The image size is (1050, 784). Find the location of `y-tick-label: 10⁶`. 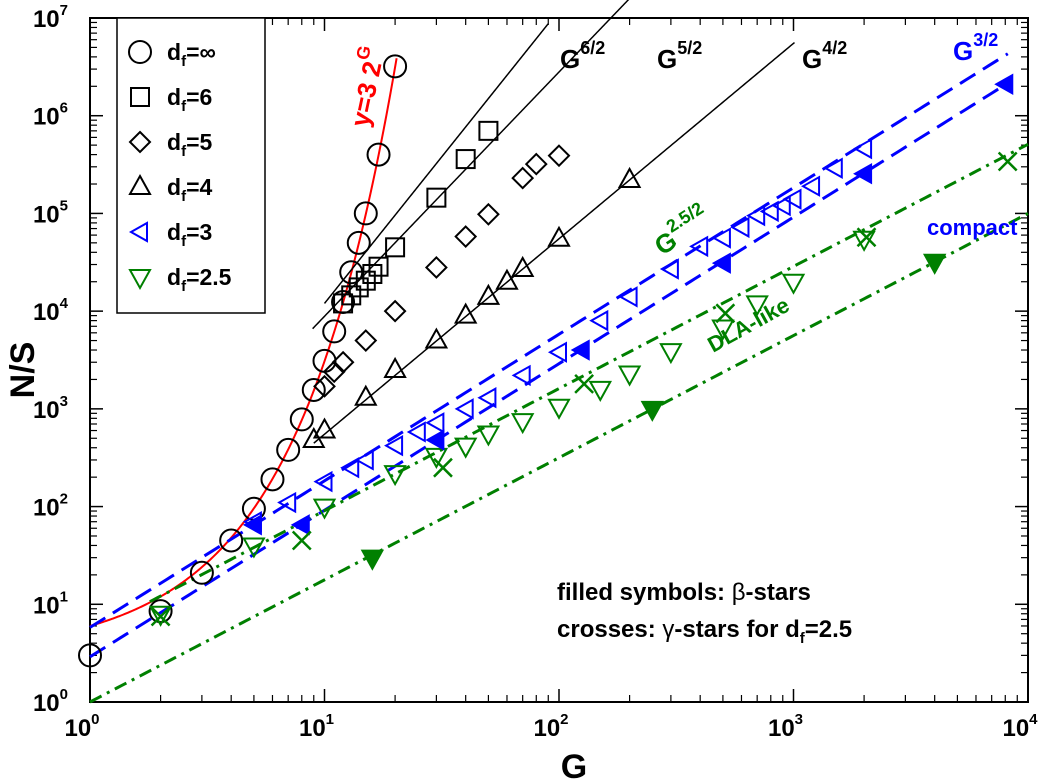

y-tick-label: 10⁶ is located at coordinates (50, 115).